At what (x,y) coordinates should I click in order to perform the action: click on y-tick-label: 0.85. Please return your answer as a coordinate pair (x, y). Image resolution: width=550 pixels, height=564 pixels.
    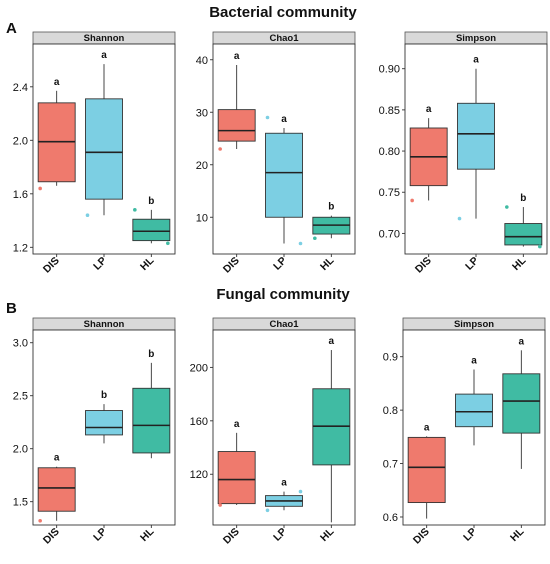
    Looking at the image, I should click on (389, 111).